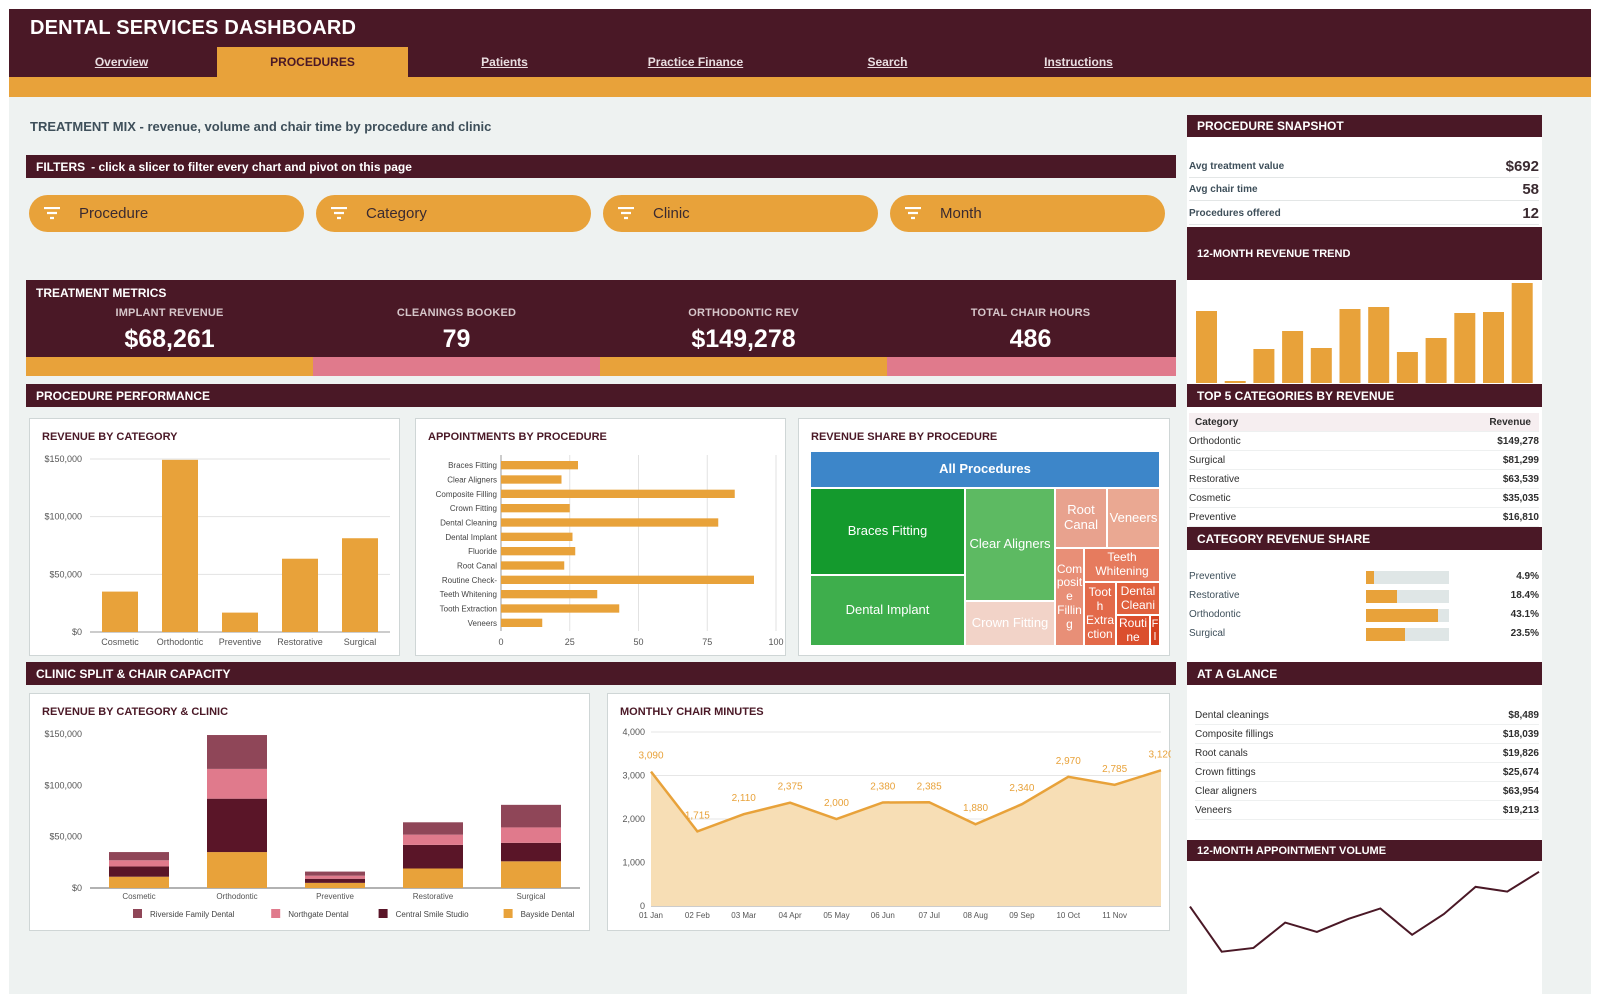 The width and height of the screenshot is (1600, 1003). I want to click on tab-instructions: Instructions, so click(1078, 62).